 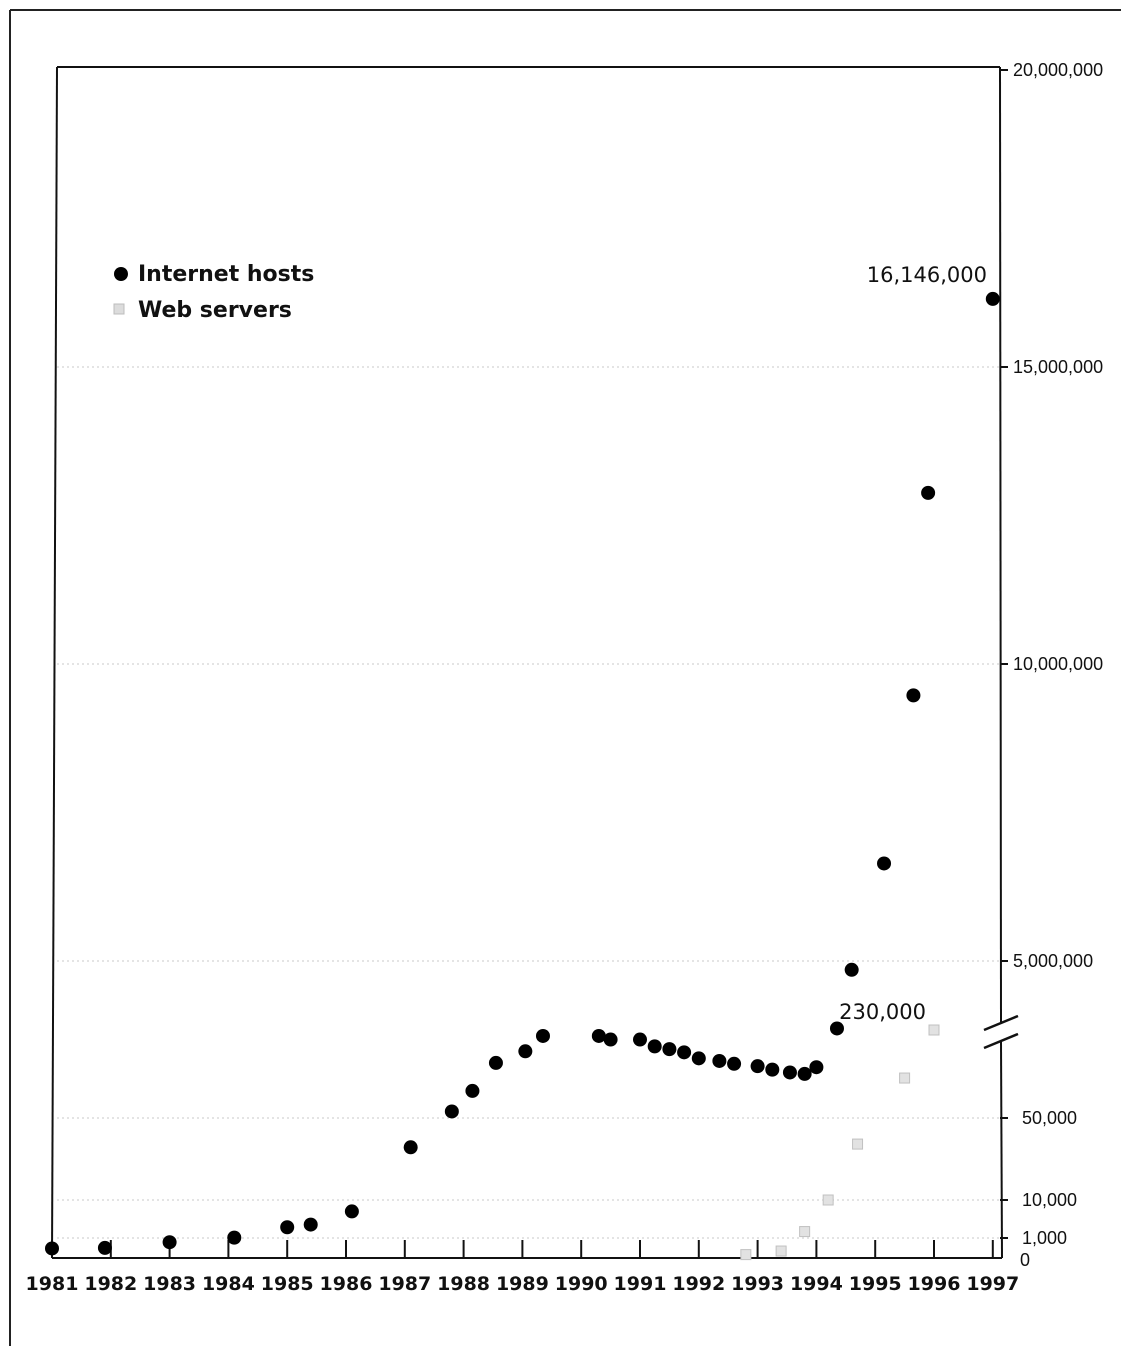 I want to click on x-tick-label: 1987, so click(x=404, y=1284).